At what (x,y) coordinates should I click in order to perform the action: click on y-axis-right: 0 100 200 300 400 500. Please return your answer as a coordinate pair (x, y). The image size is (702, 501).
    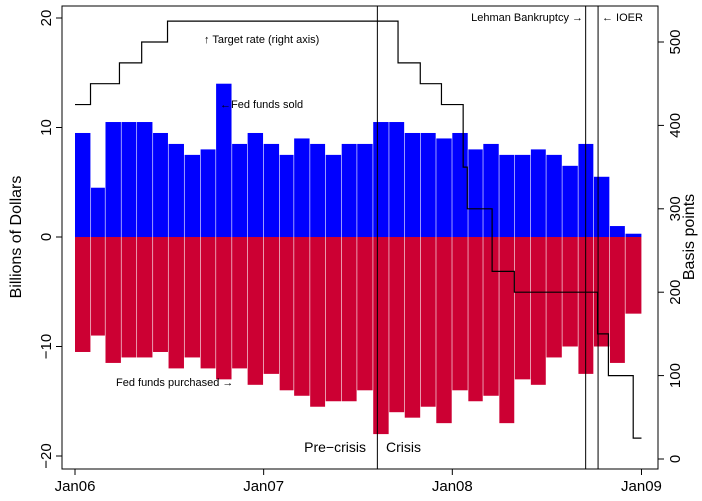
    Looking at the image, I should click on (670, 246).